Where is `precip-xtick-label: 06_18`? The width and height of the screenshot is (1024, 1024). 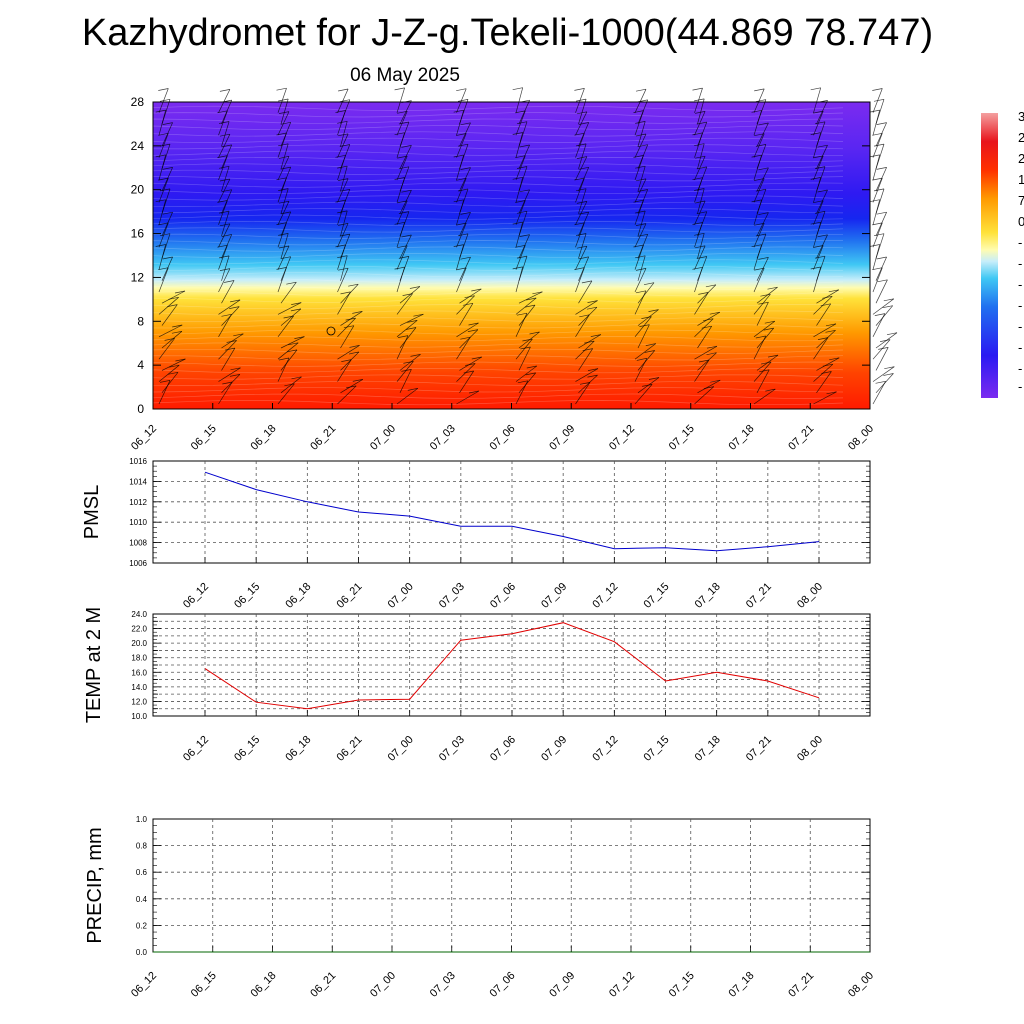 precip-xtick-label: 06_18 is located at coordinates (264, 985).